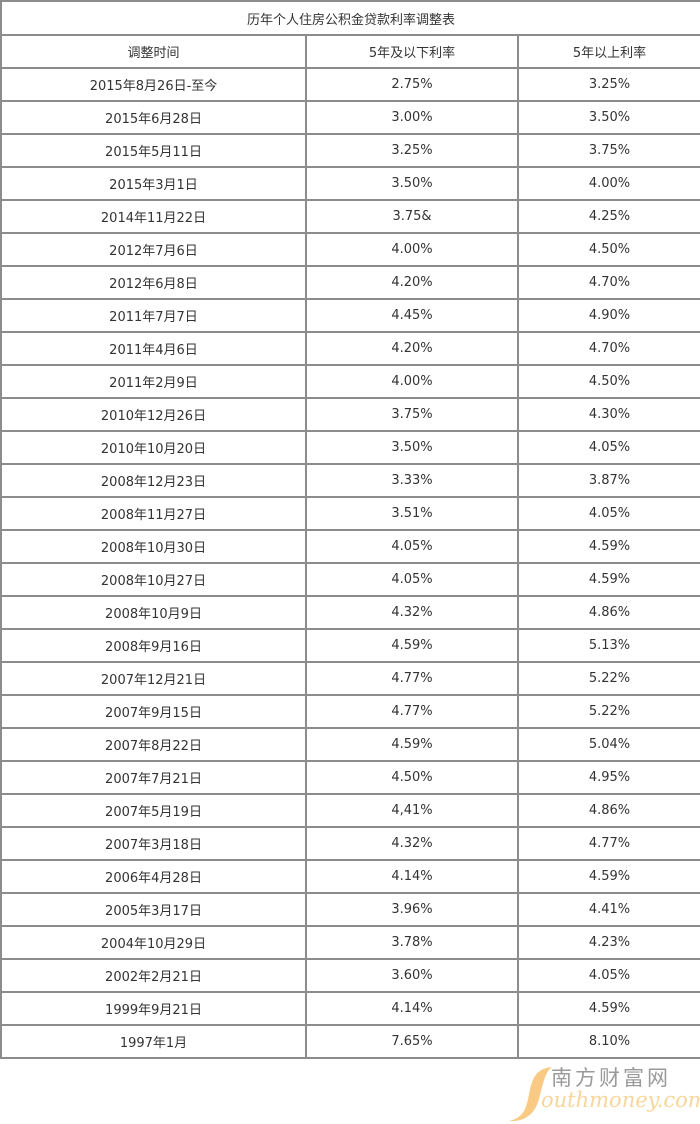 Image resolution: width=700 pixels, height=1124 pixels. I want to click on table-row: 2008年9月16日 4.59% 5.13%, so click(350, 645).